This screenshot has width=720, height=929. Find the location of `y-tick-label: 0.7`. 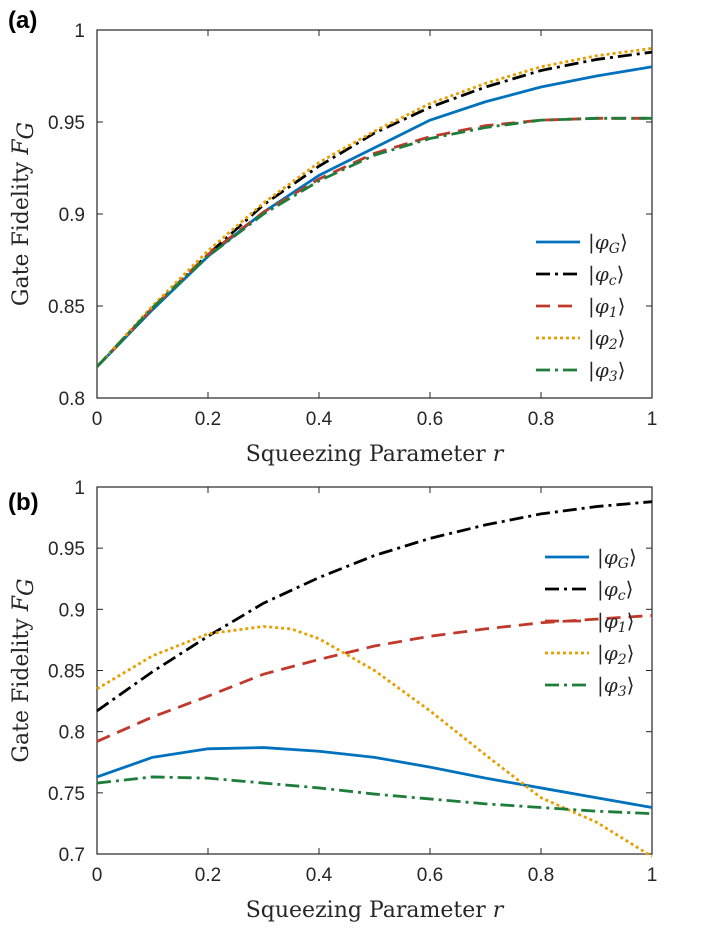

y-tick-label: 0.7 is located at coordinates (72, 855).